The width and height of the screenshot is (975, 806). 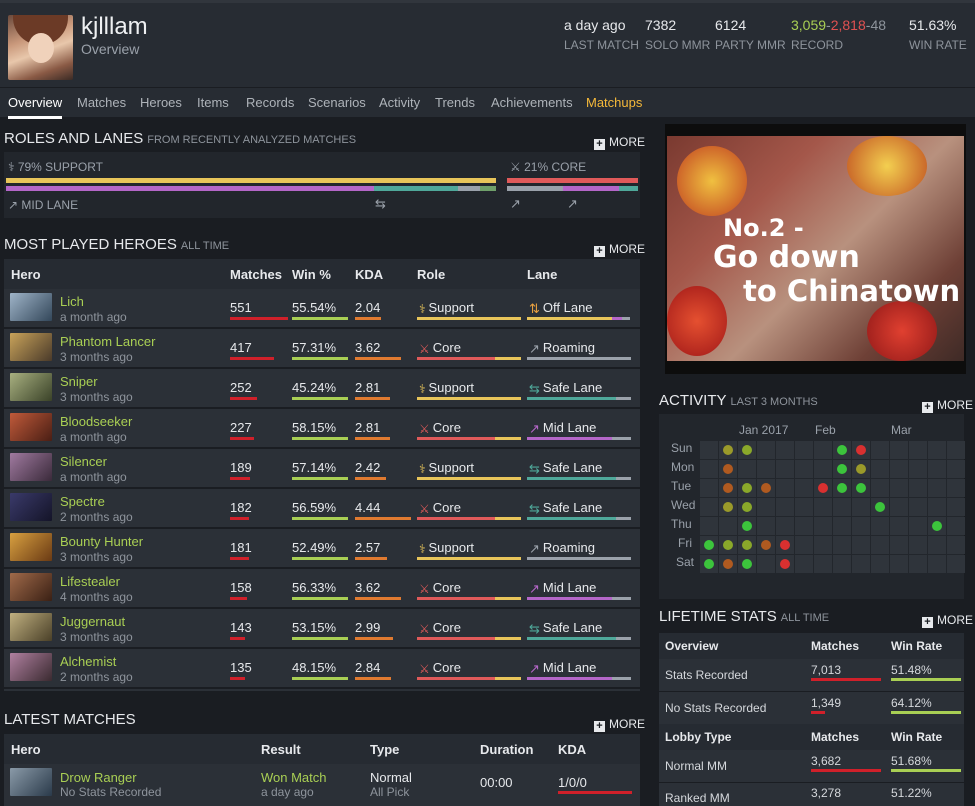 I want to click on avatar, so click(x=40, y=47).